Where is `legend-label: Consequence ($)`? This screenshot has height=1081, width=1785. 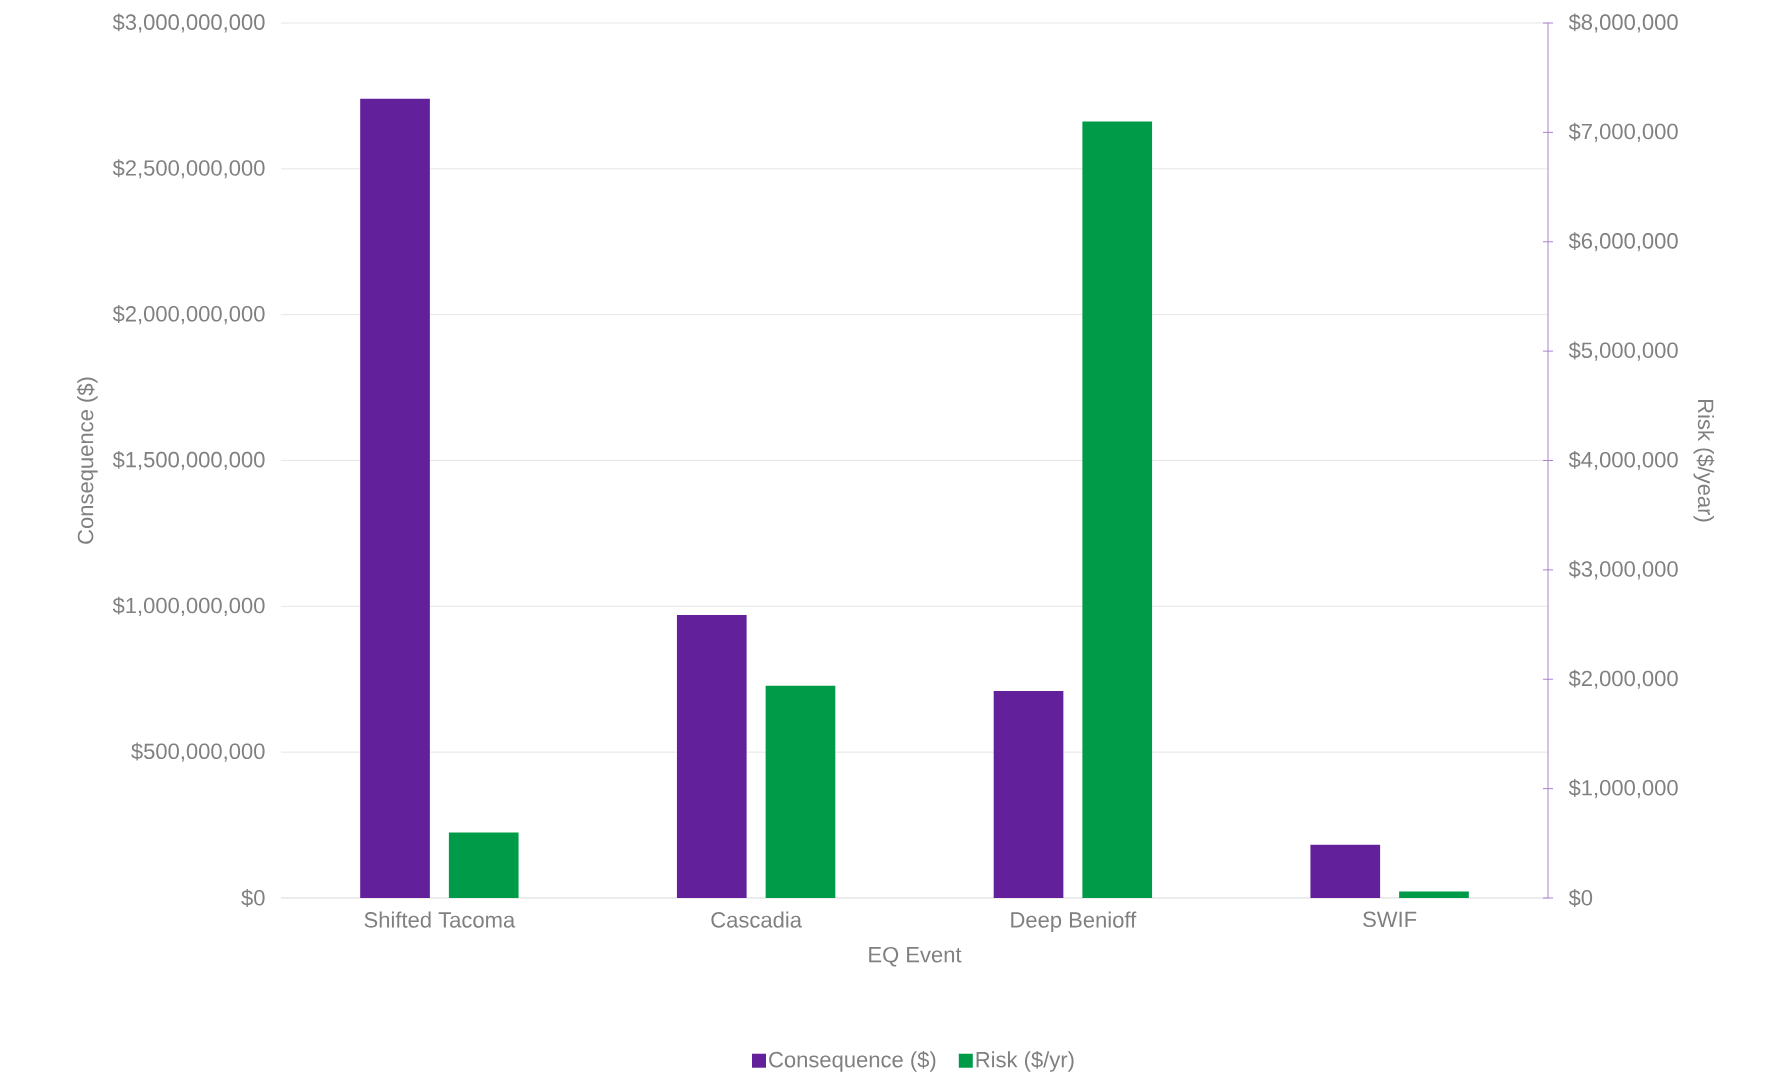 legend-label: Consequence ($) is located at coordinates (852, 1061).